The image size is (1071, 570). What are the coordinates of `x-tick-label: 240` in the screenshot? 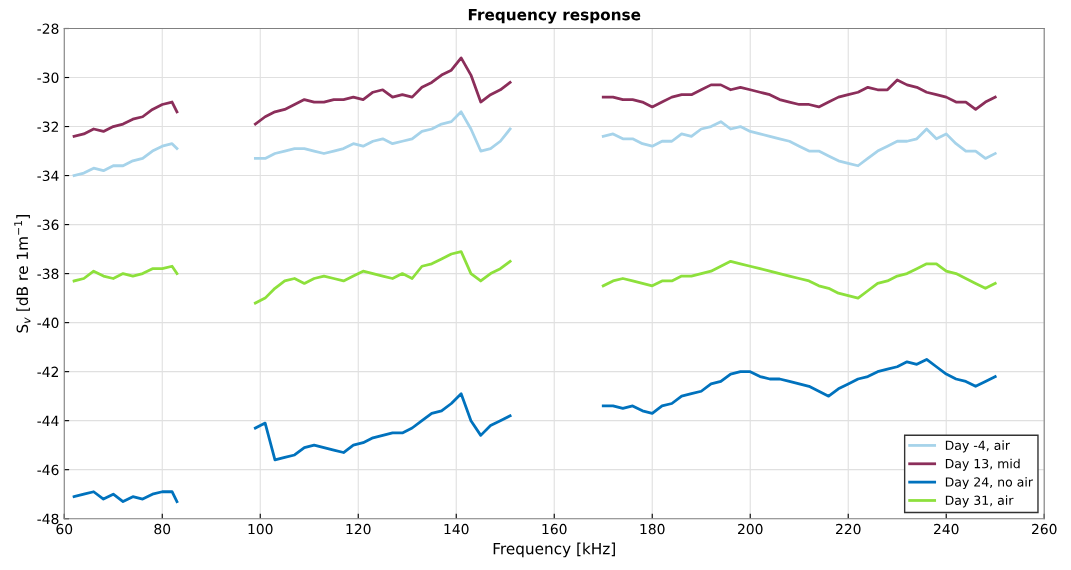 It's located at (946, 529).